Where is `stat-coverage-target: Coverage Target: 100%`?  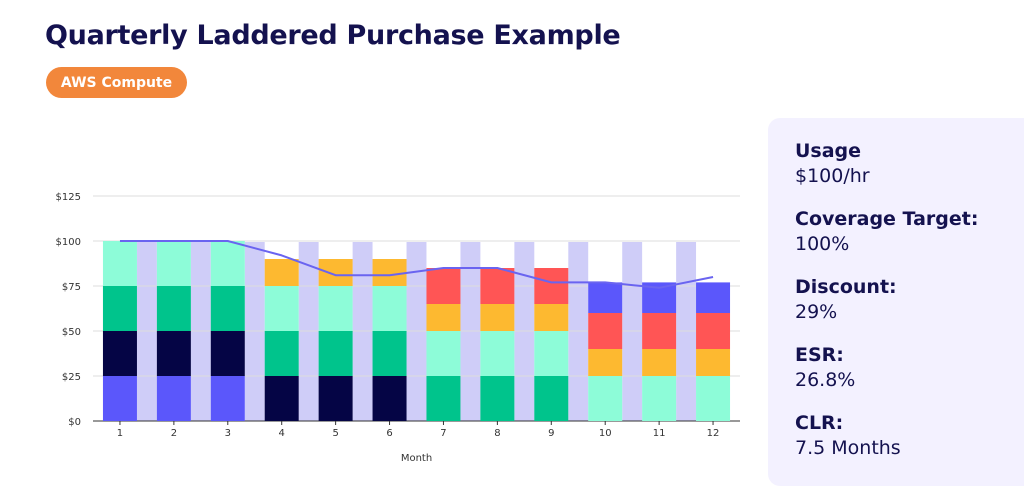 stat-coverage-target: Coverage Target: 100% is located at coordinates (886, 232).